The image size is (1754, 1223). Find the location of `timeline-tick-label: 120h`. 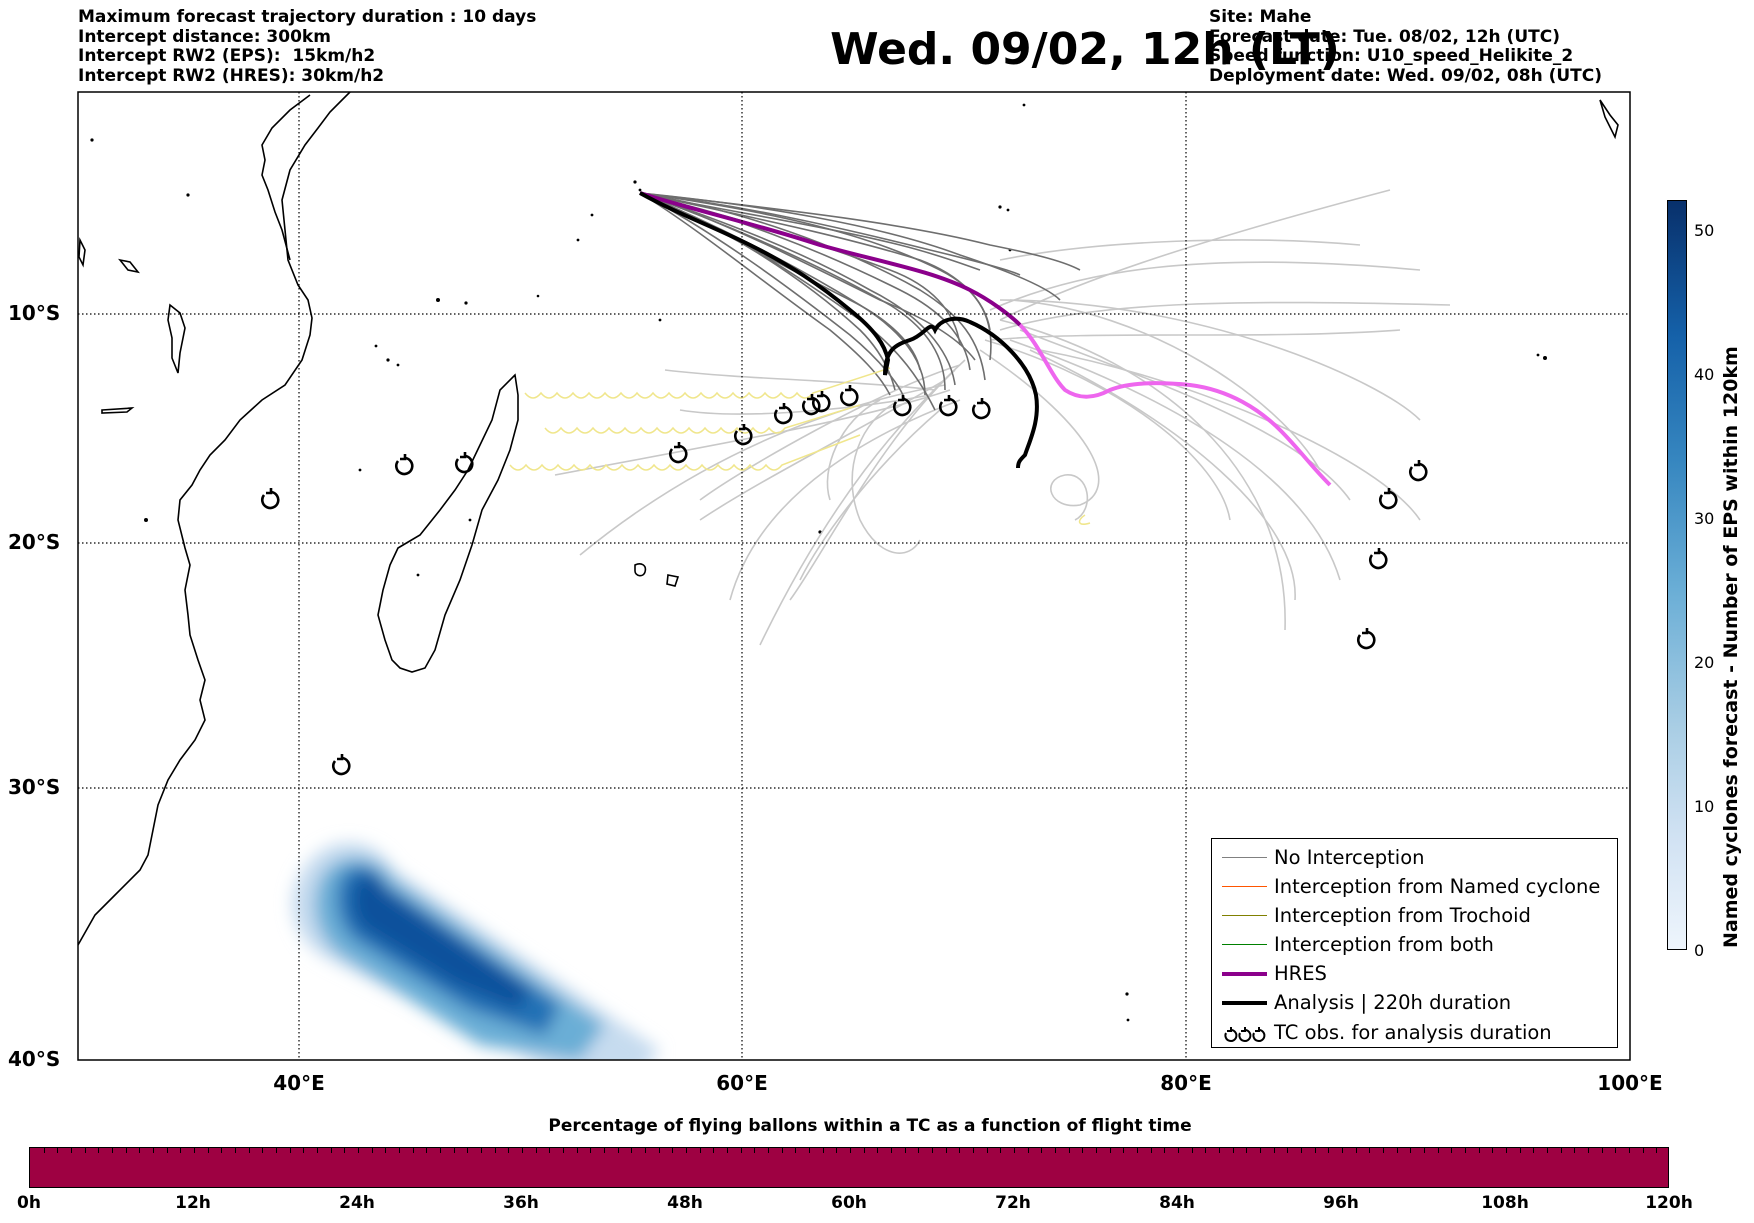

timeline-tick-label: 120h is located at coordinates (1669, 1203).